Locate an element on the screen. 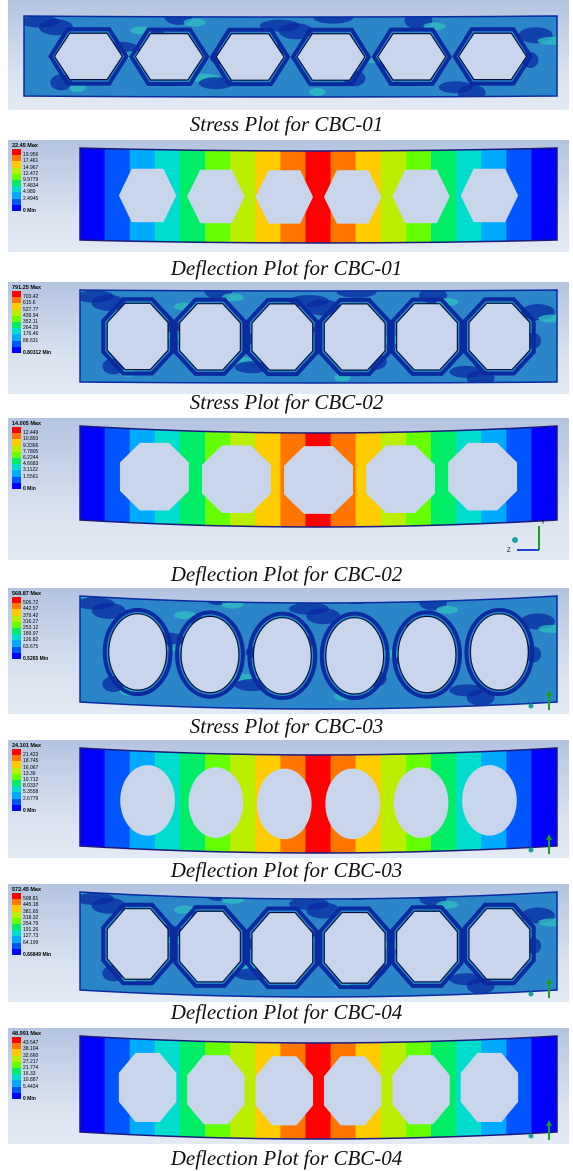  legend-value: 5.4434 is located at coordinates (31, 1086).